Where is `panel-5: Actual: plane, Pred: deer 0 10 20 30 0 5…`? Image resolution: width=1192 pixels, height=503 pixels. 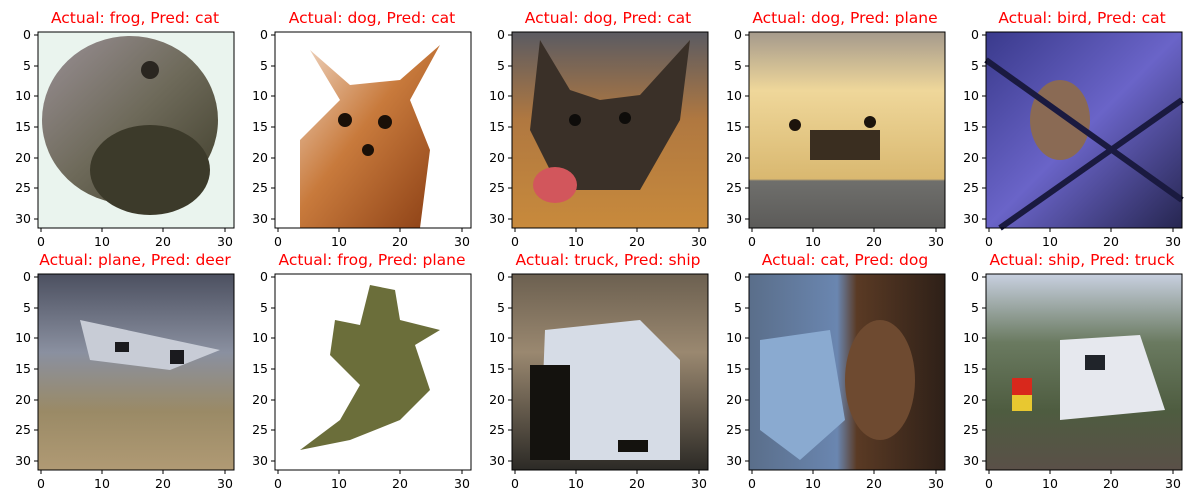 panel-5: Actual: plane, Pred: deer 0 10 20 30 0 5… is located at coordinates (125, 371).